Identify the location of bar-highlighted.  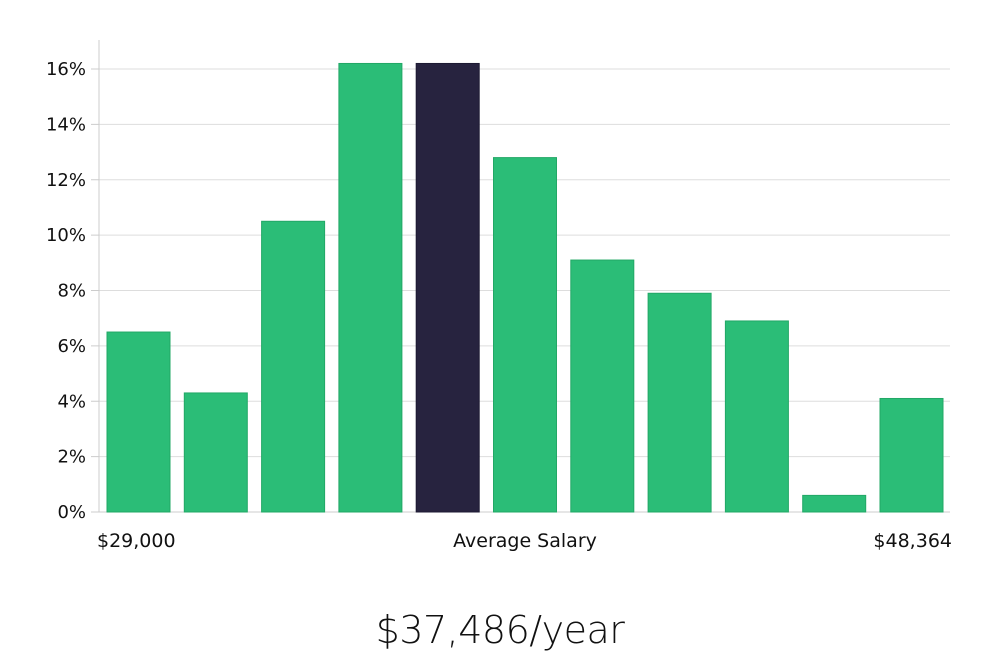
(447, 287).